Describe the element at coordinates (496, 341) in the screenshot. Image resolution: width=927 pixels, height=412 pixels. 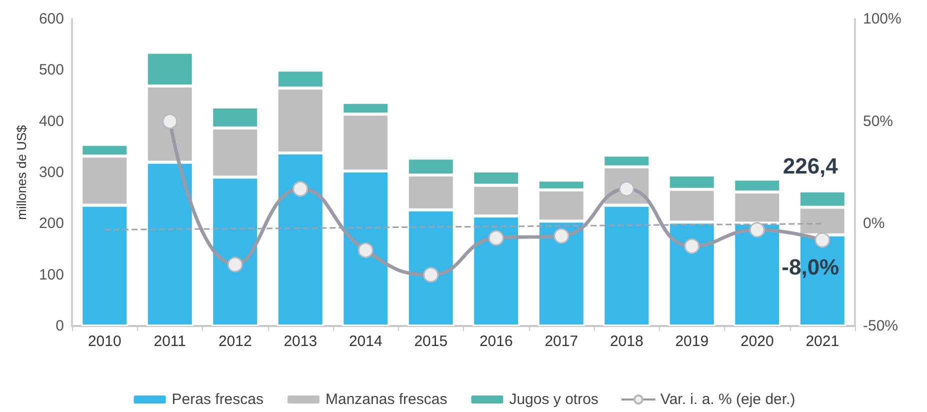
I see `x-tick-label: 2016` at that location.